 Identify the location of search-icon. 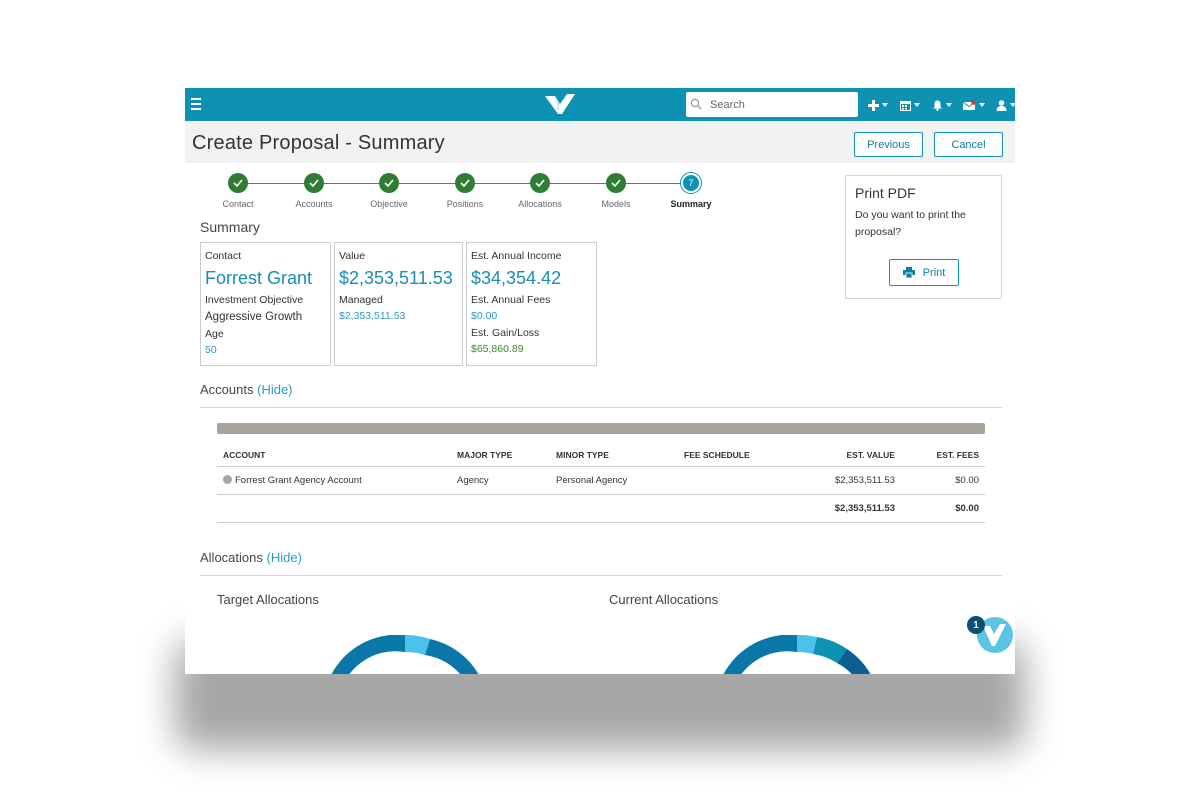
(696, 104).